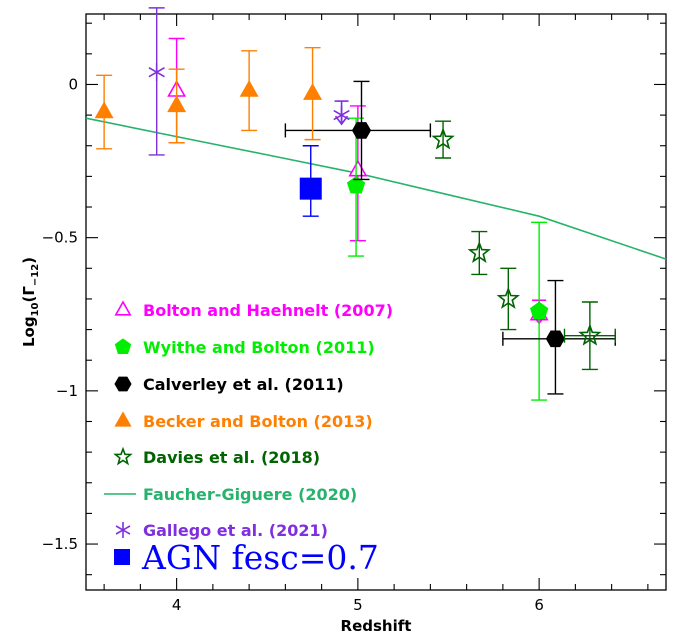 The image size is (678, 639). What do you see at coordinates (231, 457) in the screenshot?
I see `legend-label: Davies et al. (2018)` at bounding box center [231, 457].